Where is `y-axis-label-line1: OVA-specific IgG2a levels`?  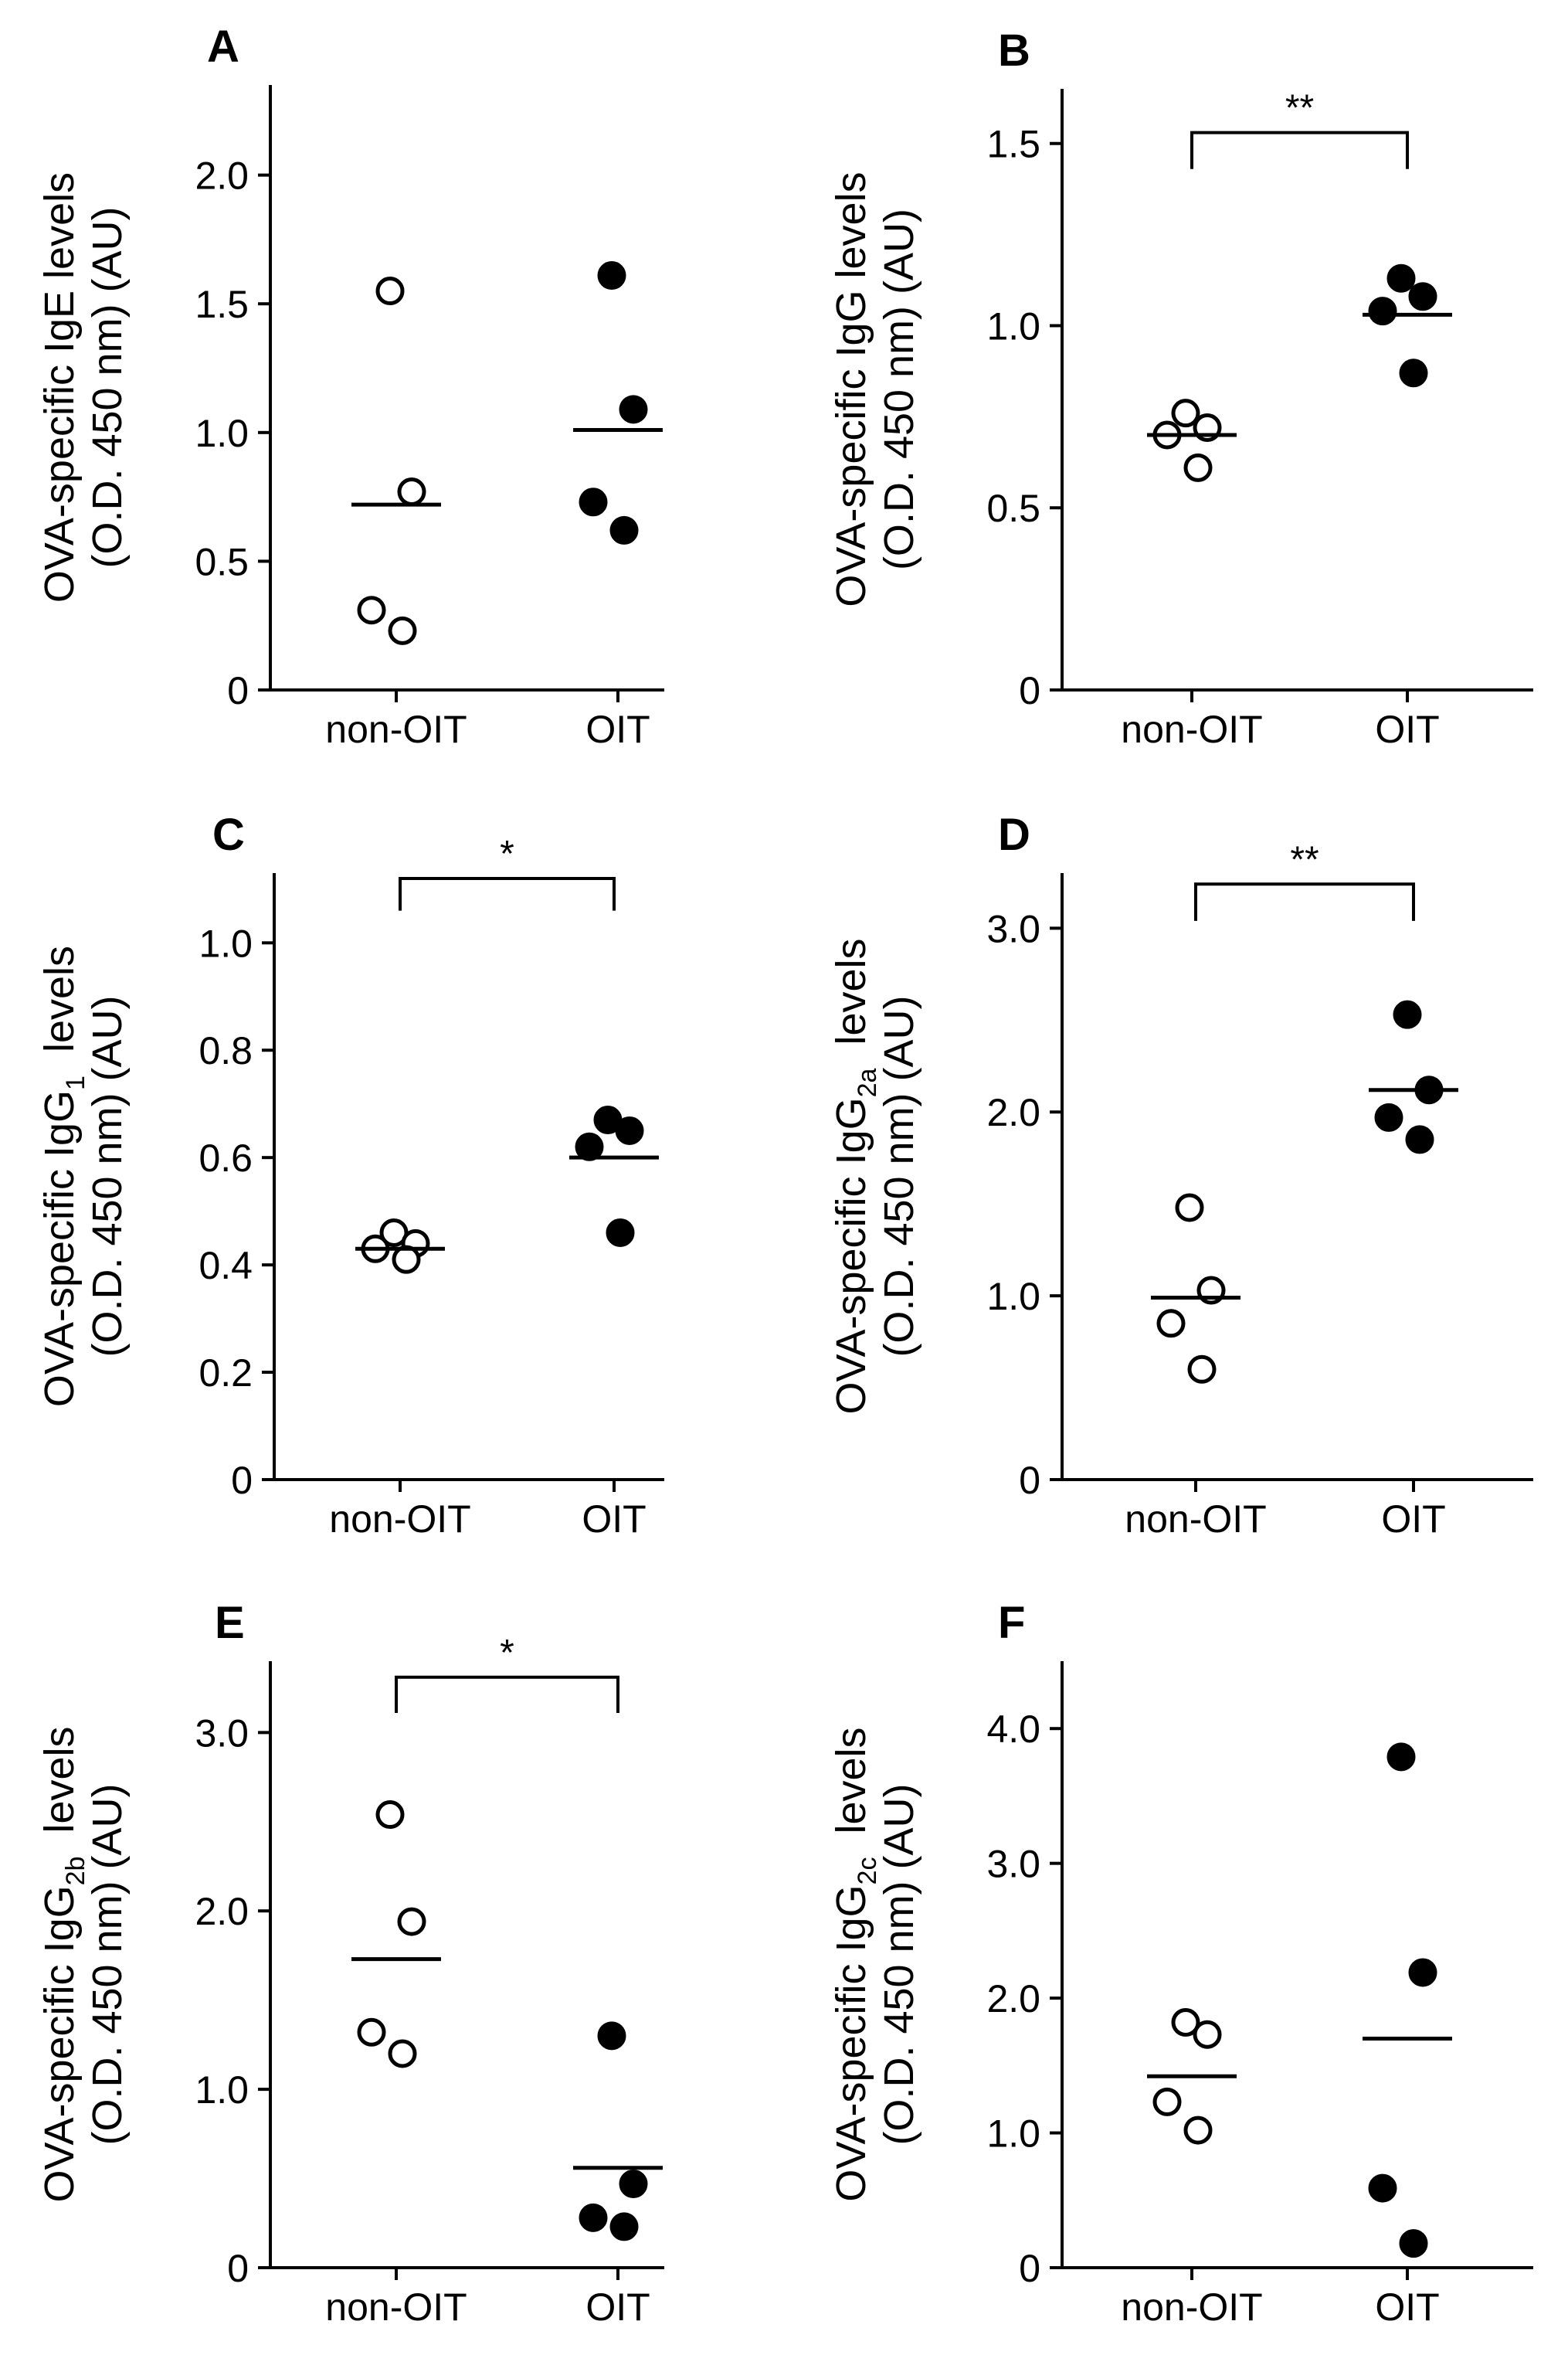 y-axis-label-line1: OVA-specific IgG2a levels is located at coordinates (855, 1176).